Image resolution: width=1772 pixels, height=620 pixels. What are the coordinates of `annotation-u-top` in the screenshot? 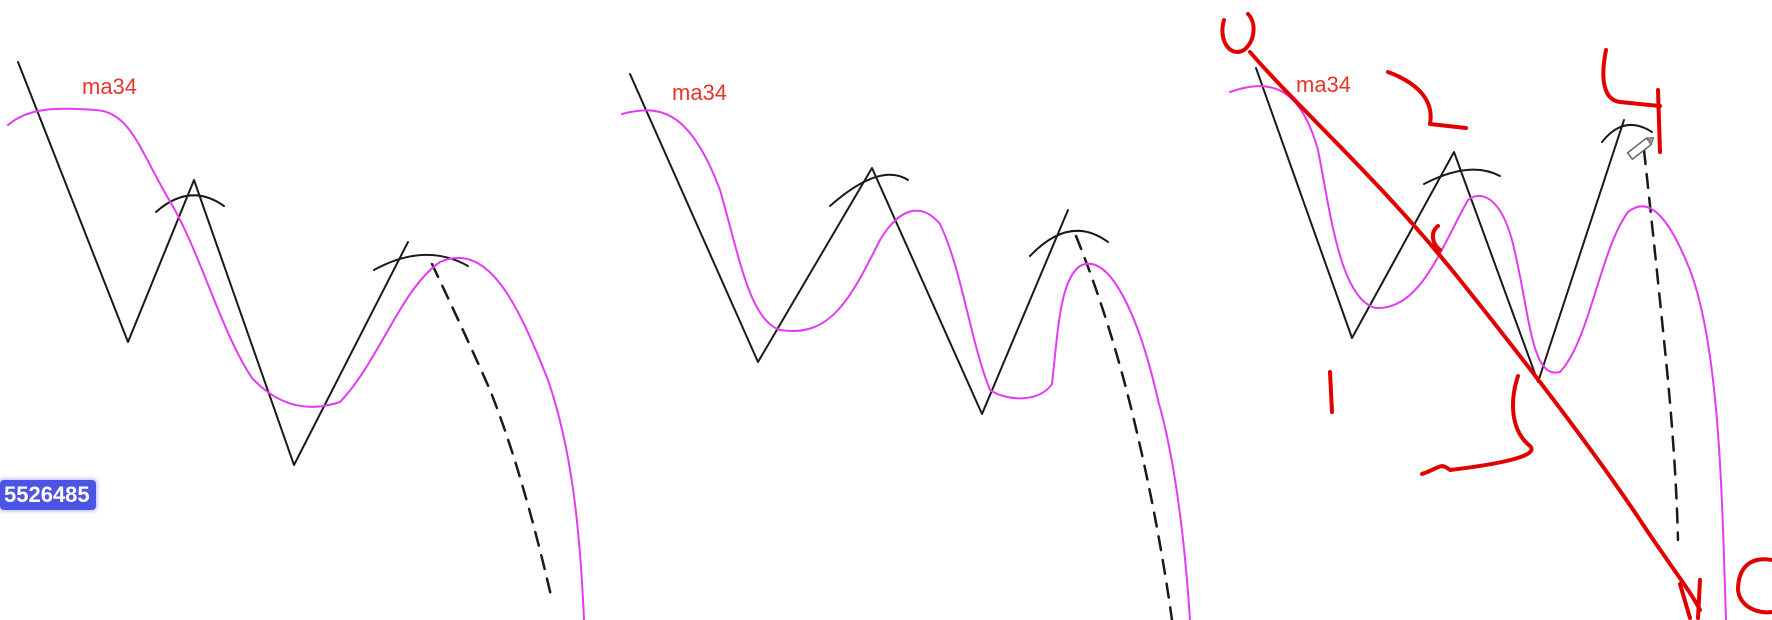 It's located at (1237, 33).